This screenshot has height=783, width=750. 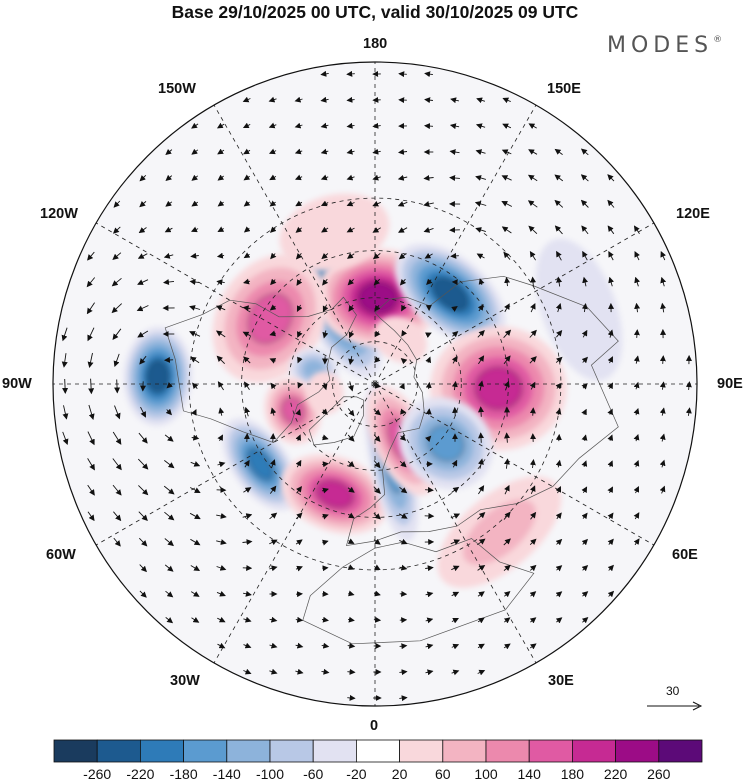 I want to click on lon-label-150w: 150W, so click(x=177, y=89).